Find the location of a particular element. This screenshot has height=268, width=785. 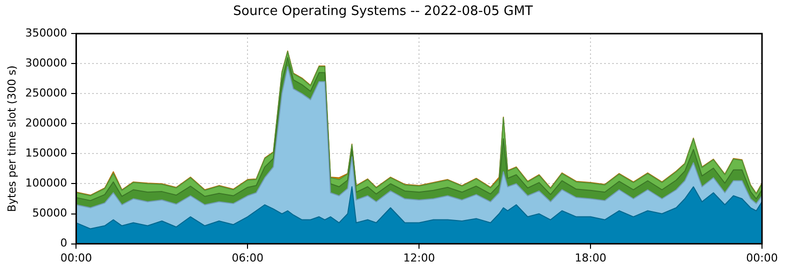

y-tick-label: 150000 is located at coordinates (46, 153).